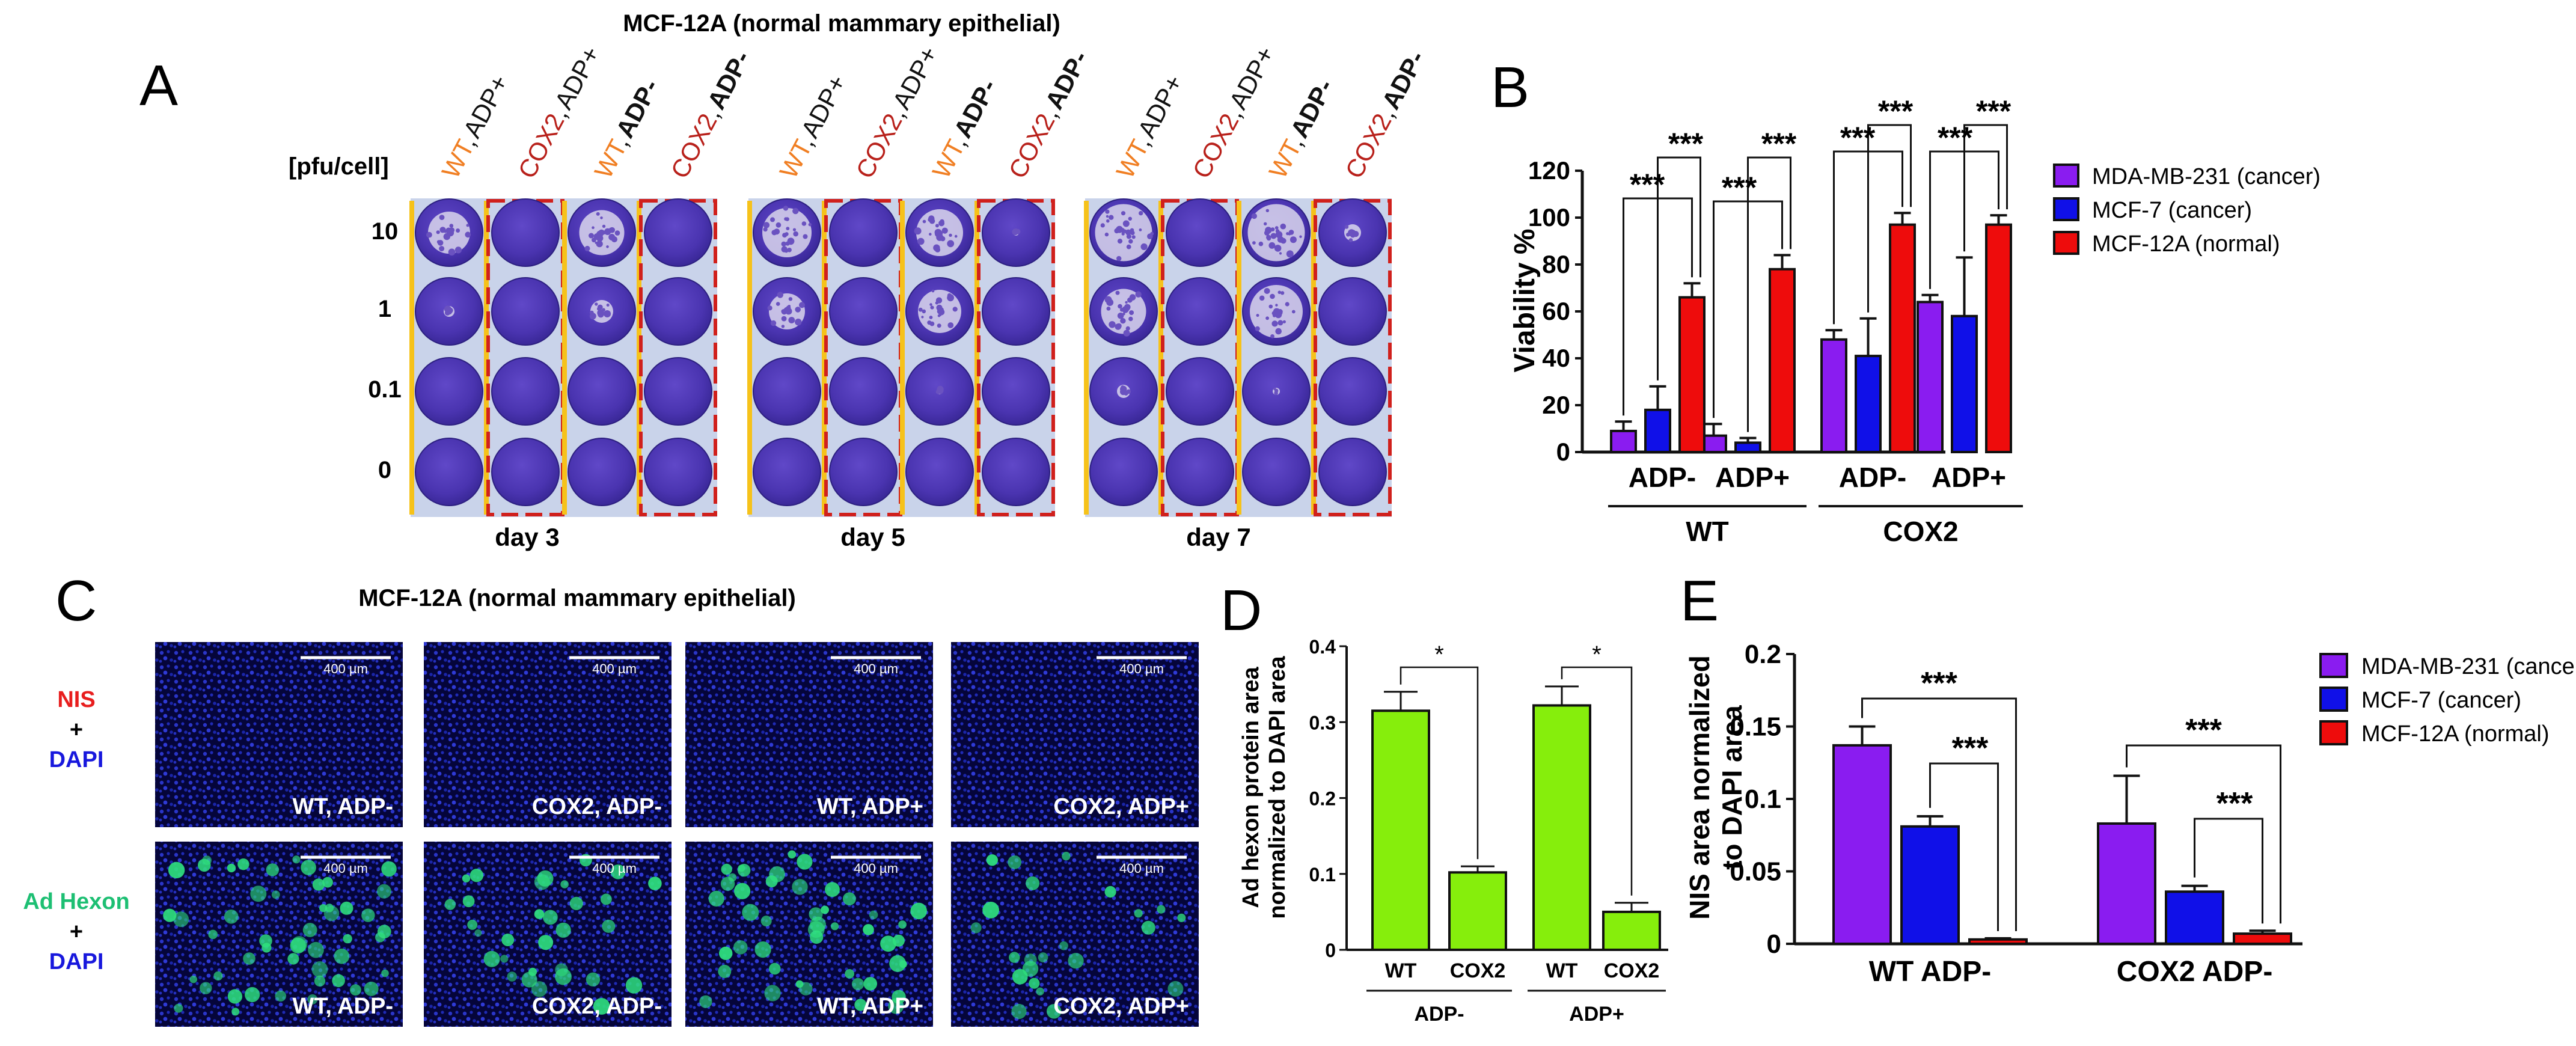 This screenshot has height=1046, width=2576. Describe the element at coordinates (385, 232) in the screenshot. I see `dose-label: 10` at that location.